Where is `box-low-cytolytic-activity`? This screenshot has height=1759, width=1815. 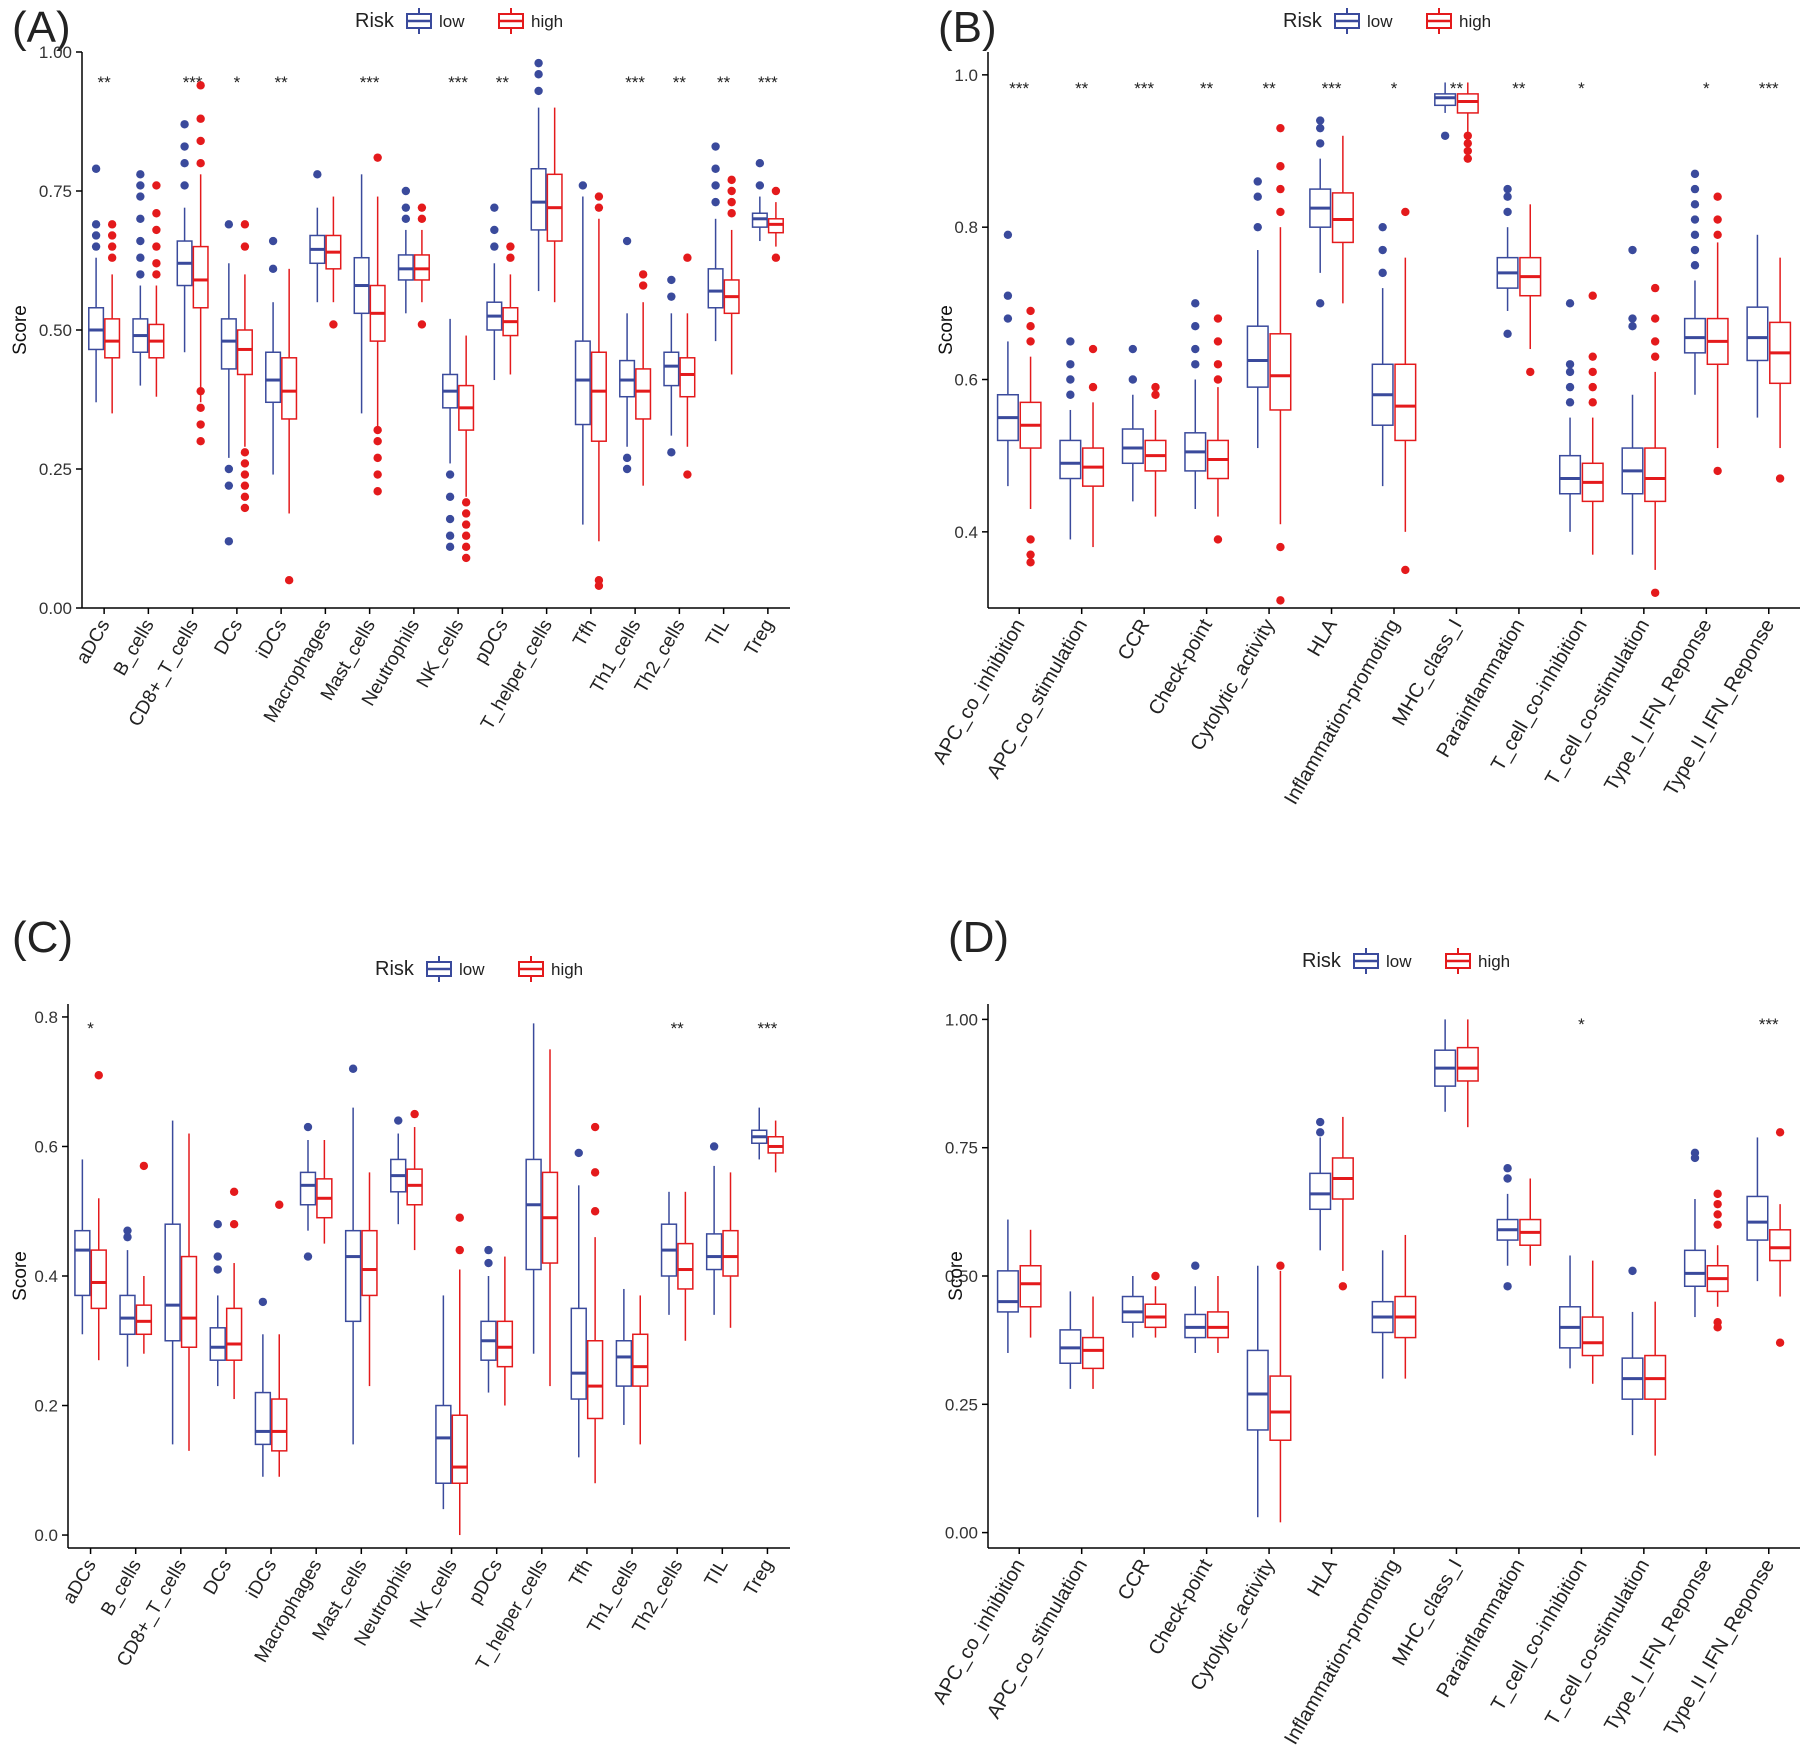
box-low-cytolytic-activity is located at coordinates (1257, 1391).